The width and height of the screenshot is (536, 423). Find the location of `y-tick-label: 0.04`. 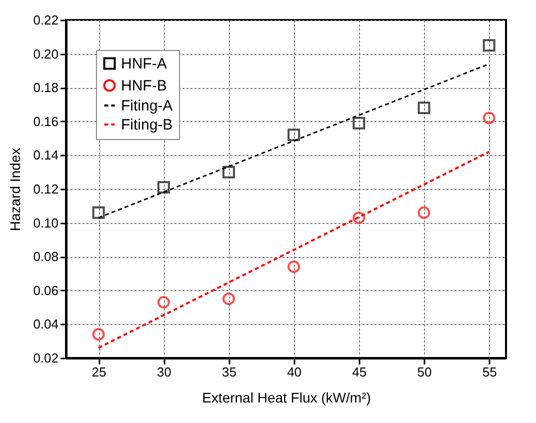

y-tick-label: 0.04 is located at coordinates (45, 324).